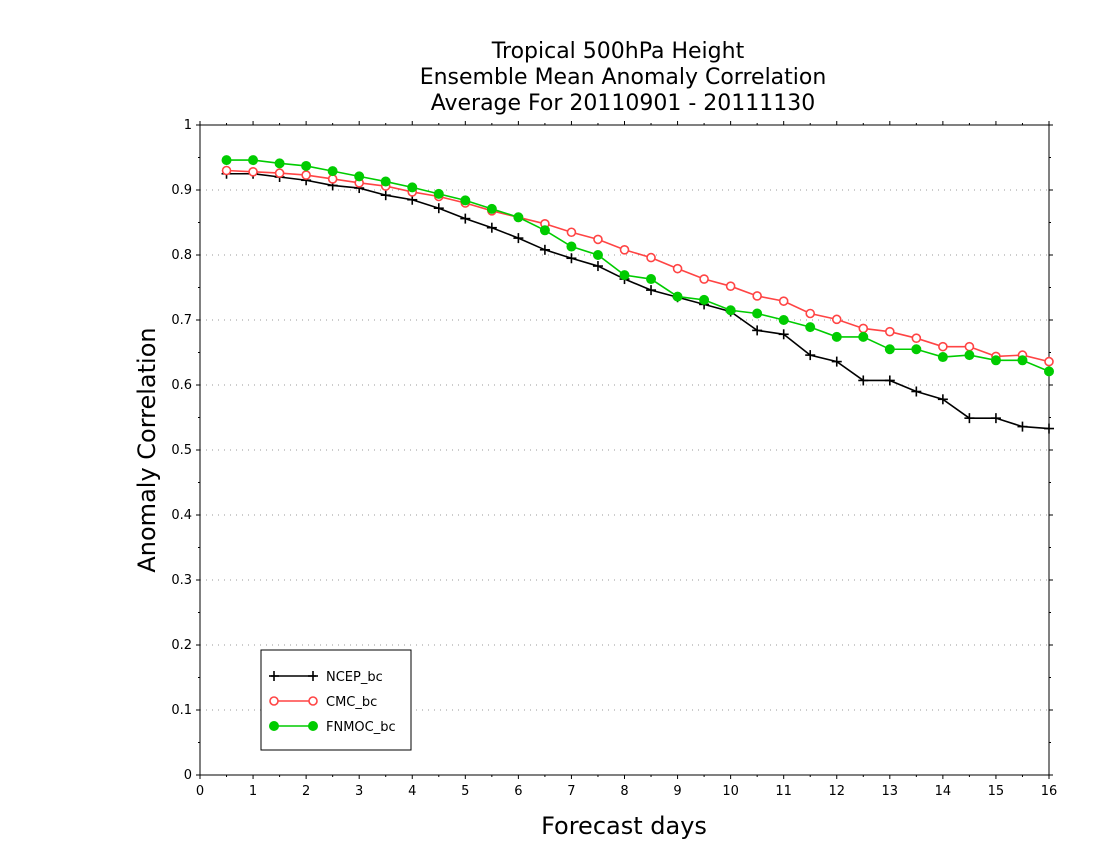 The width and height of the screenshot is (1100, 850). I want to click on x-tick-label: 12, so click(836, 791).